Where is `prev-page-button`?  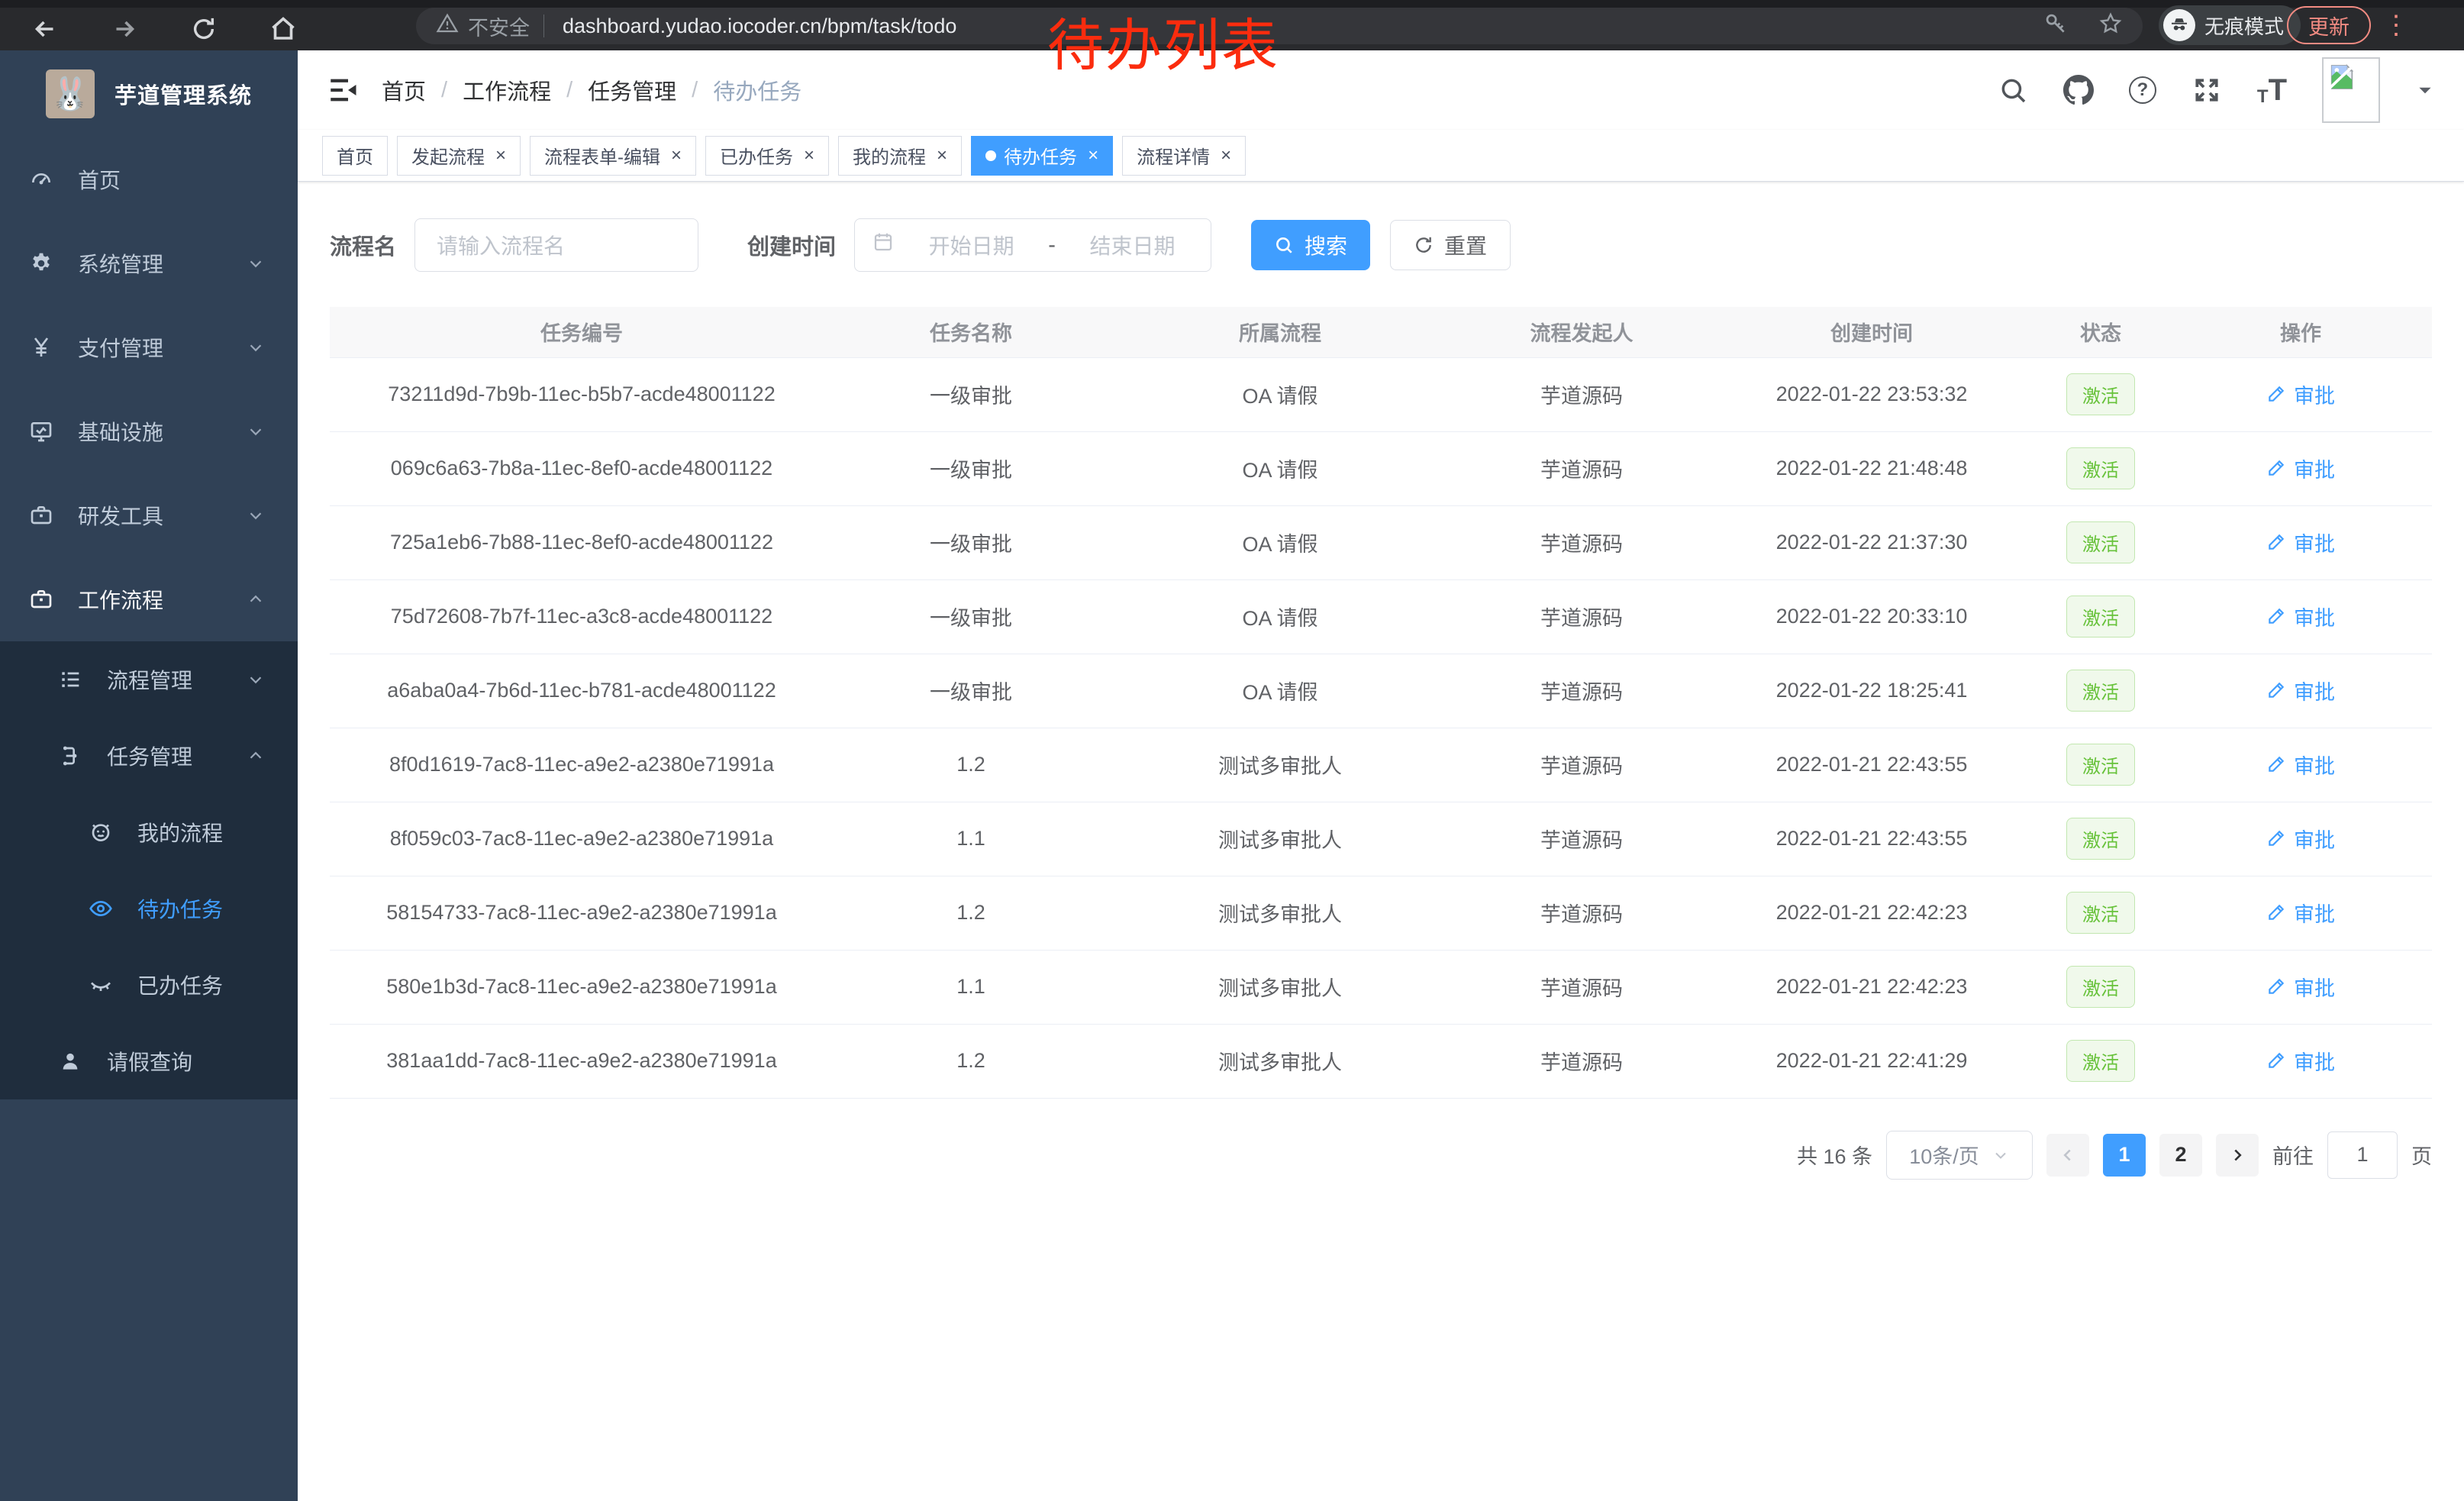 prev-page-button is located at coordinates (2068, 1155).